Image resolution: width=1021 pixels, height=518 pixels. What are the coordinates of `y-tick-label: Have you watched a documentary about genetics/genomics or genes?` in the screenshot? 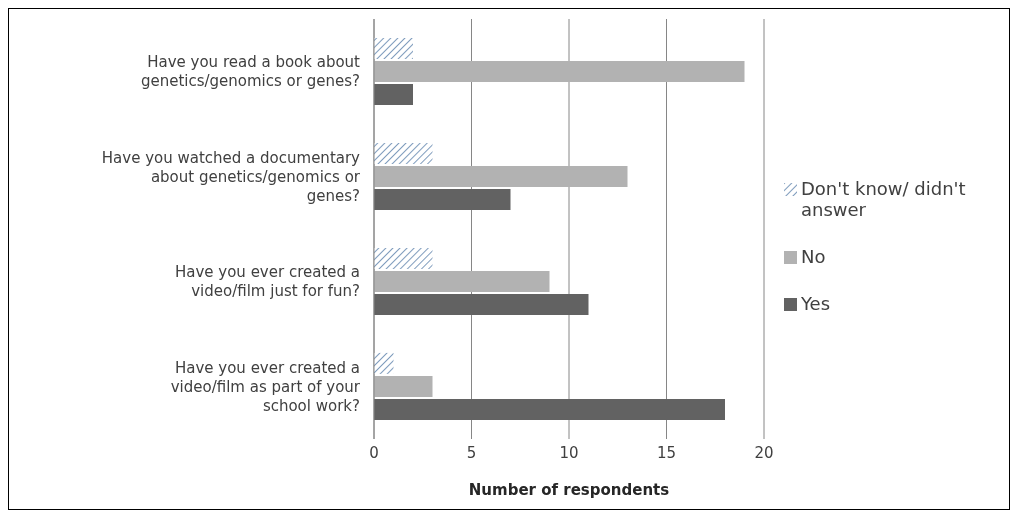 It's located at (231, 176).